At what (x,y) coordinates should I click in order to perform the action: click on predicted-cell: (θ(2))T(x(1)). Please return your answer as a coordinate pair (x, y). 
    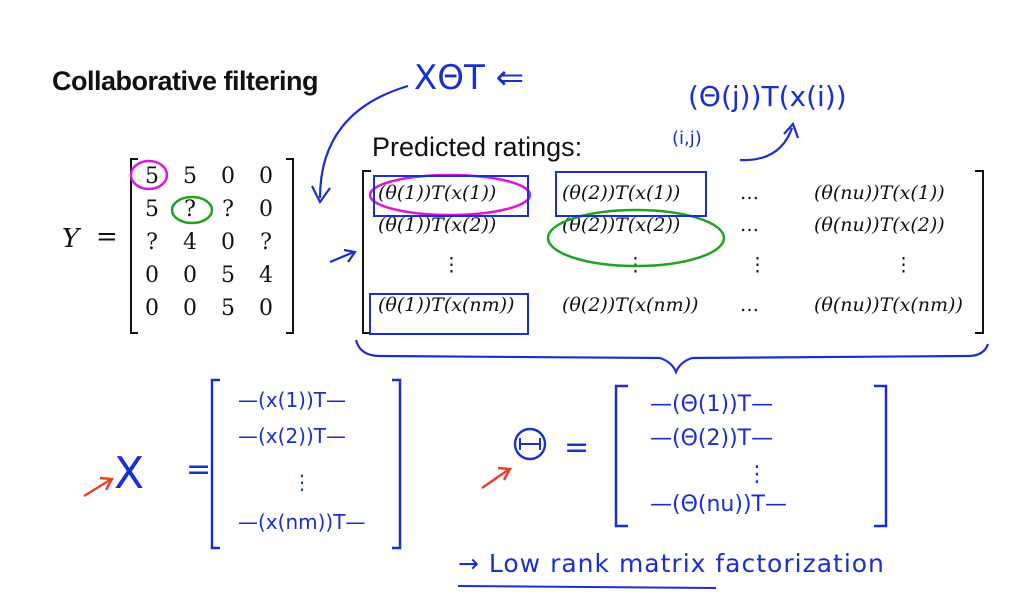
    Looking at the image, I should click on (621, 193).